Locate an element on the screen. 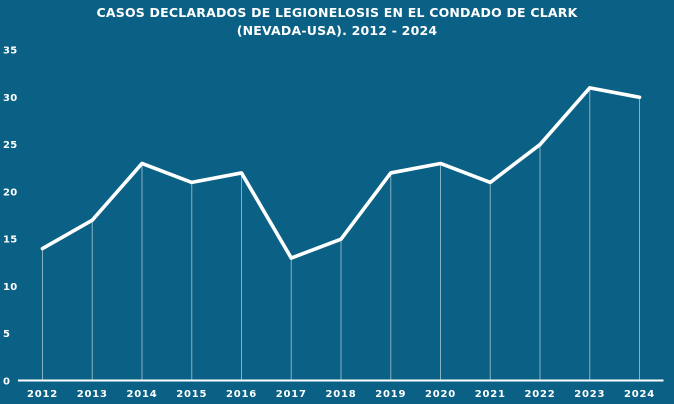 This screenshot has height=404, width=674. x-axis-tick-label: 2023 is located at coordinates (589, 394).